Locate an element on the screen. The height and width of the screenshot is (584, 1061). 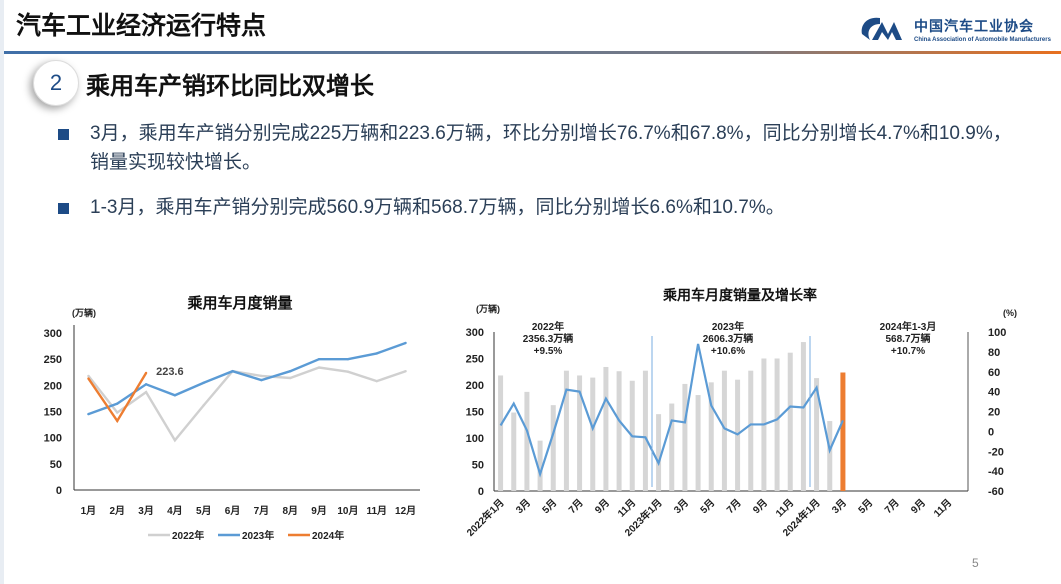
series-line-2022年 is located at coordinates (246, 404).